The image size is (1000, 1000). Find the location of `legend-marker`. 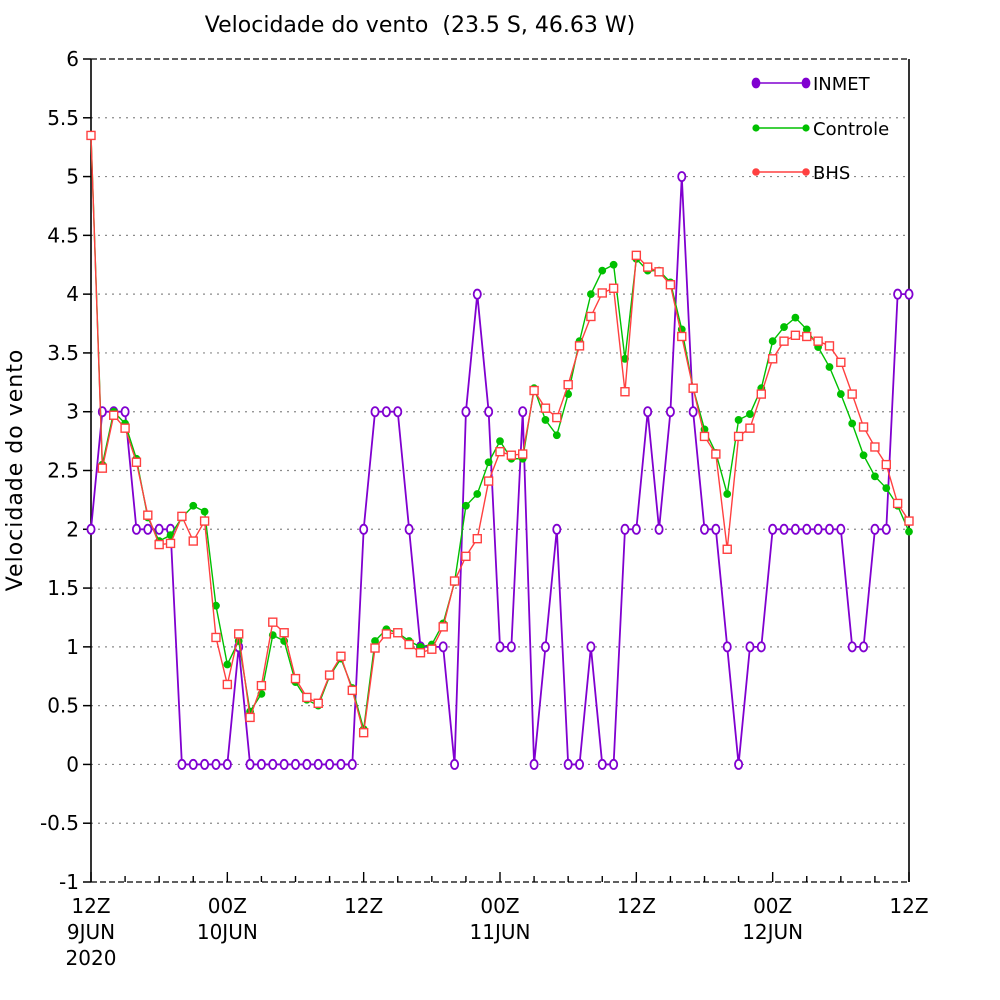

legend-marker is located at coordinates (756, 172).